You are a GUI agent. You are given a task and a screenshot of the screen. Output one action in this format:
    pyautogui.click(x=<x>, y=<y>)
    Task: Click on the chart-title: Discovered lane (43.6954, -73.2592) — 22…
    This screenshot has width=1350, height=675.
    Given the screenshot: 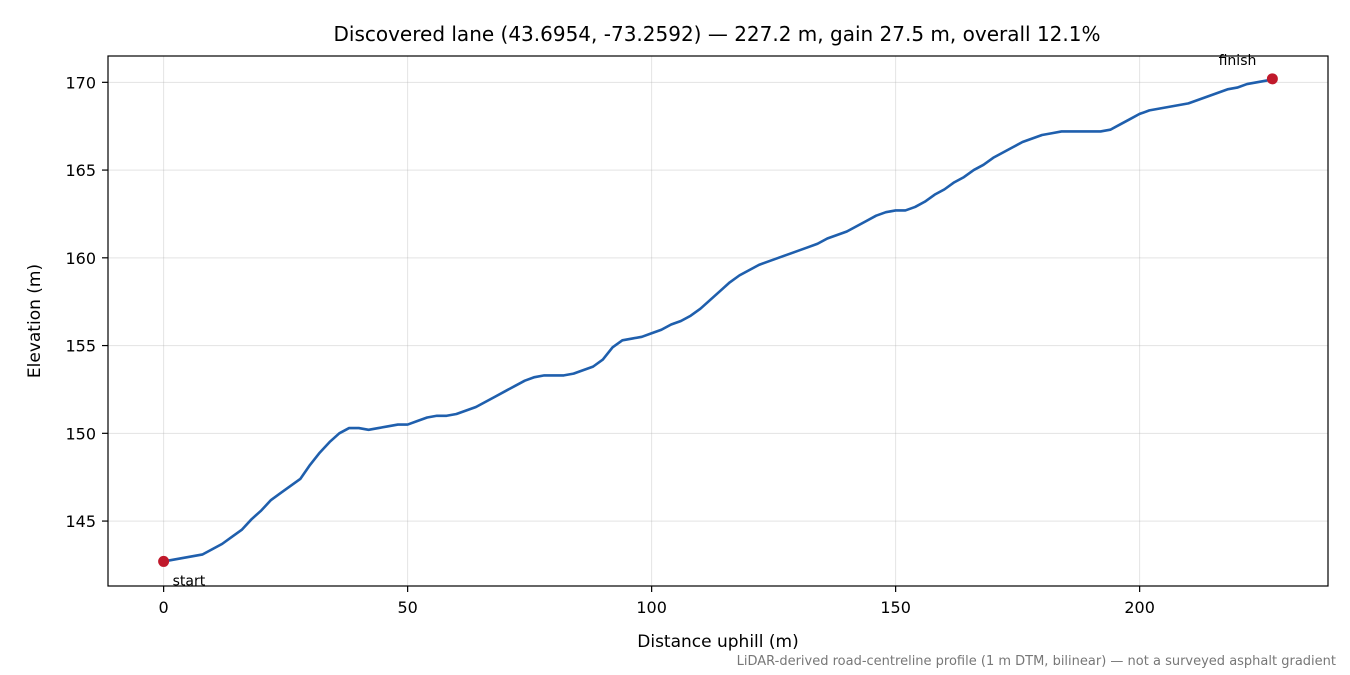 What is the action you would take?
    pyautogui.click(x=716, y=34)
    